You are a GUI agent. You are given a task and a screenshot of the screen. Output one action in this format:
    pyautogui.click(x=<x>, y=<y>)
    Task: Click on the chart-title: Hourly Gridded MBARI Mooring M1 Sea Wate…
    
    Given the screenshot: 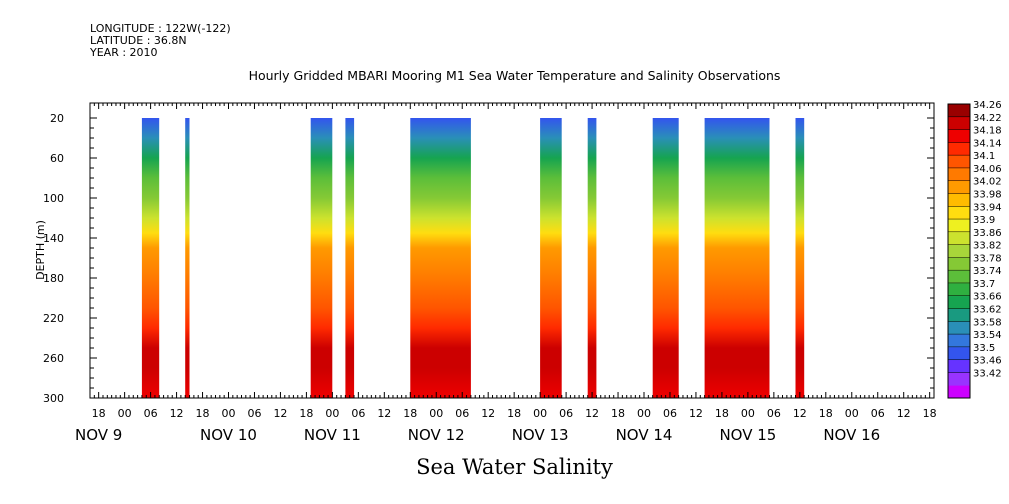 What is the action you would take?
    pyautogui.click(x=514, y=75)
    